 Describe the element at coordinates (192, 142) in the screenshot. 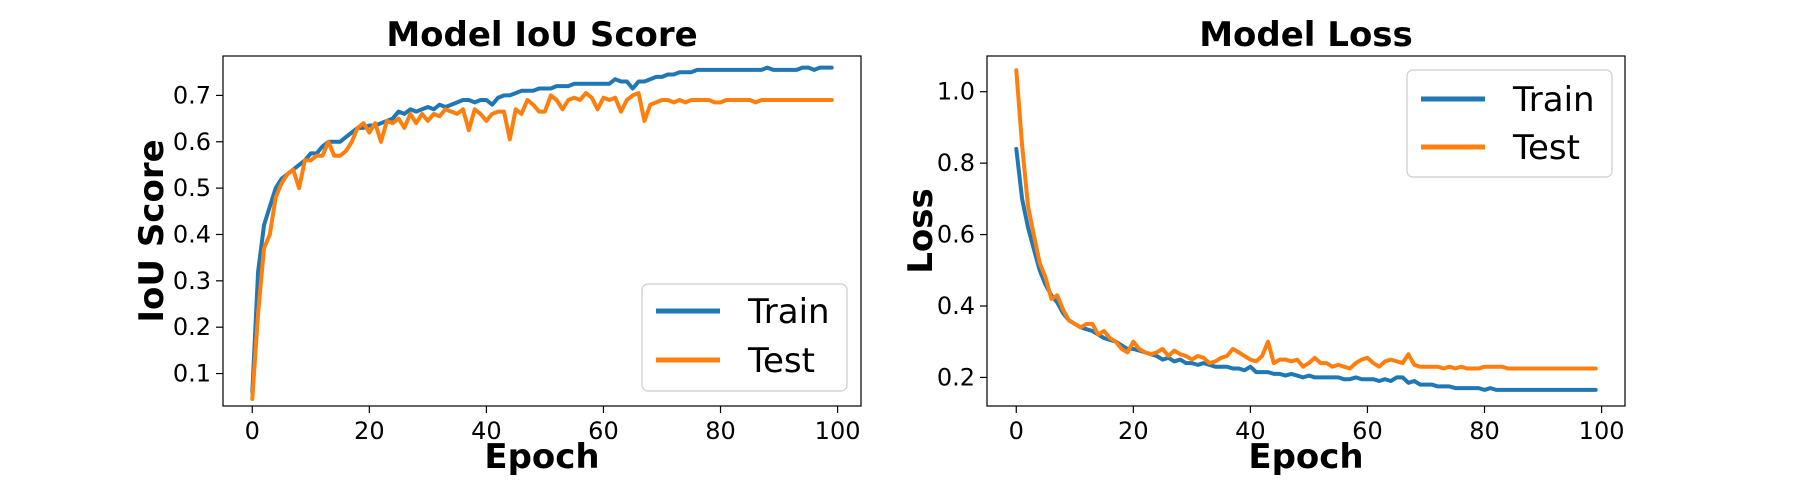

I see `iou-y-tick-label: 0.6` at that location.